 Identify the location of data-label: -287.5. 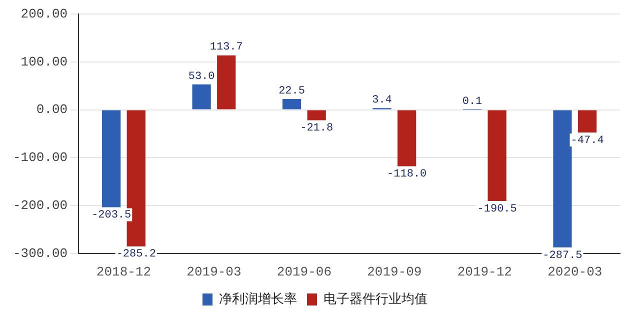
(562, 256).